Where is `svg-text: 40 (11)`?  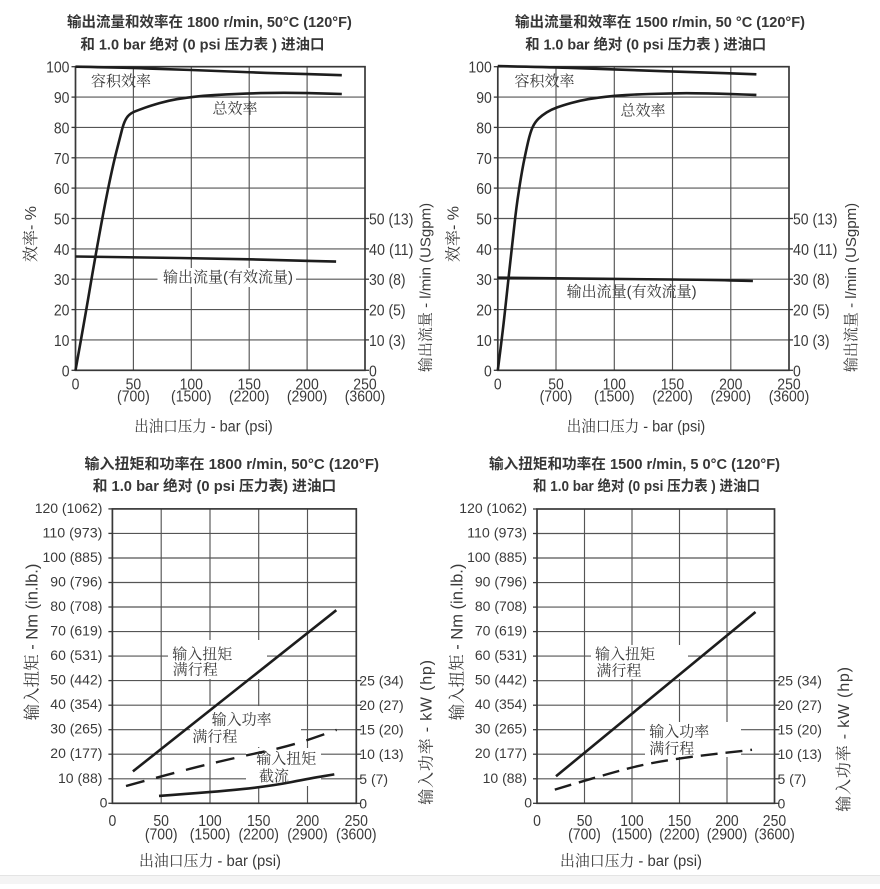
svg-text: 40 (11) is located at coordinates (815, 250).